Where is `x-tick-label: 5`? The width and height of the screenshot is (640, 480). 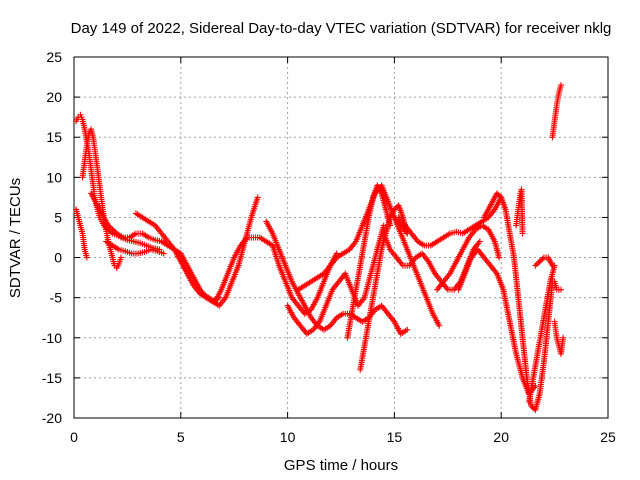 x-tick-label: 5 is located at coordinates (181, 437).